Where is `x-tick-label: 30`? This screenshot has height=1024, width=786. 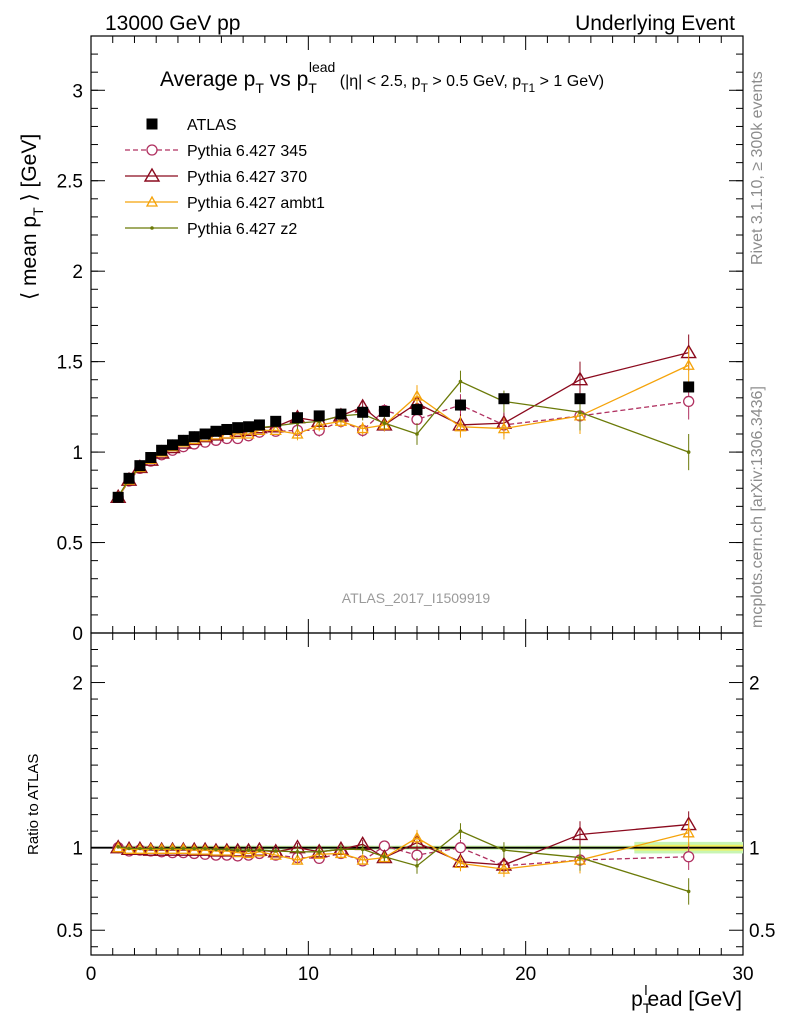
x-tick-label: 30 is located at coordinates (742, 974).